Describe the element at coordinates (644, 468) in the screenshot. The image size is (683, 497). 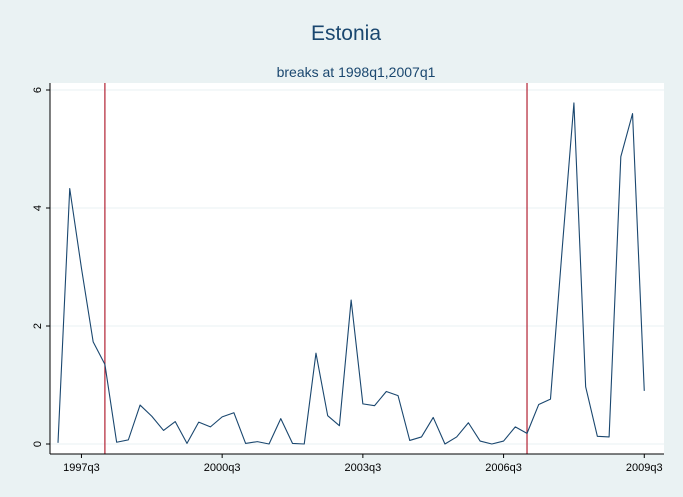
I see `x-tick-label: 2009q3` at that location.